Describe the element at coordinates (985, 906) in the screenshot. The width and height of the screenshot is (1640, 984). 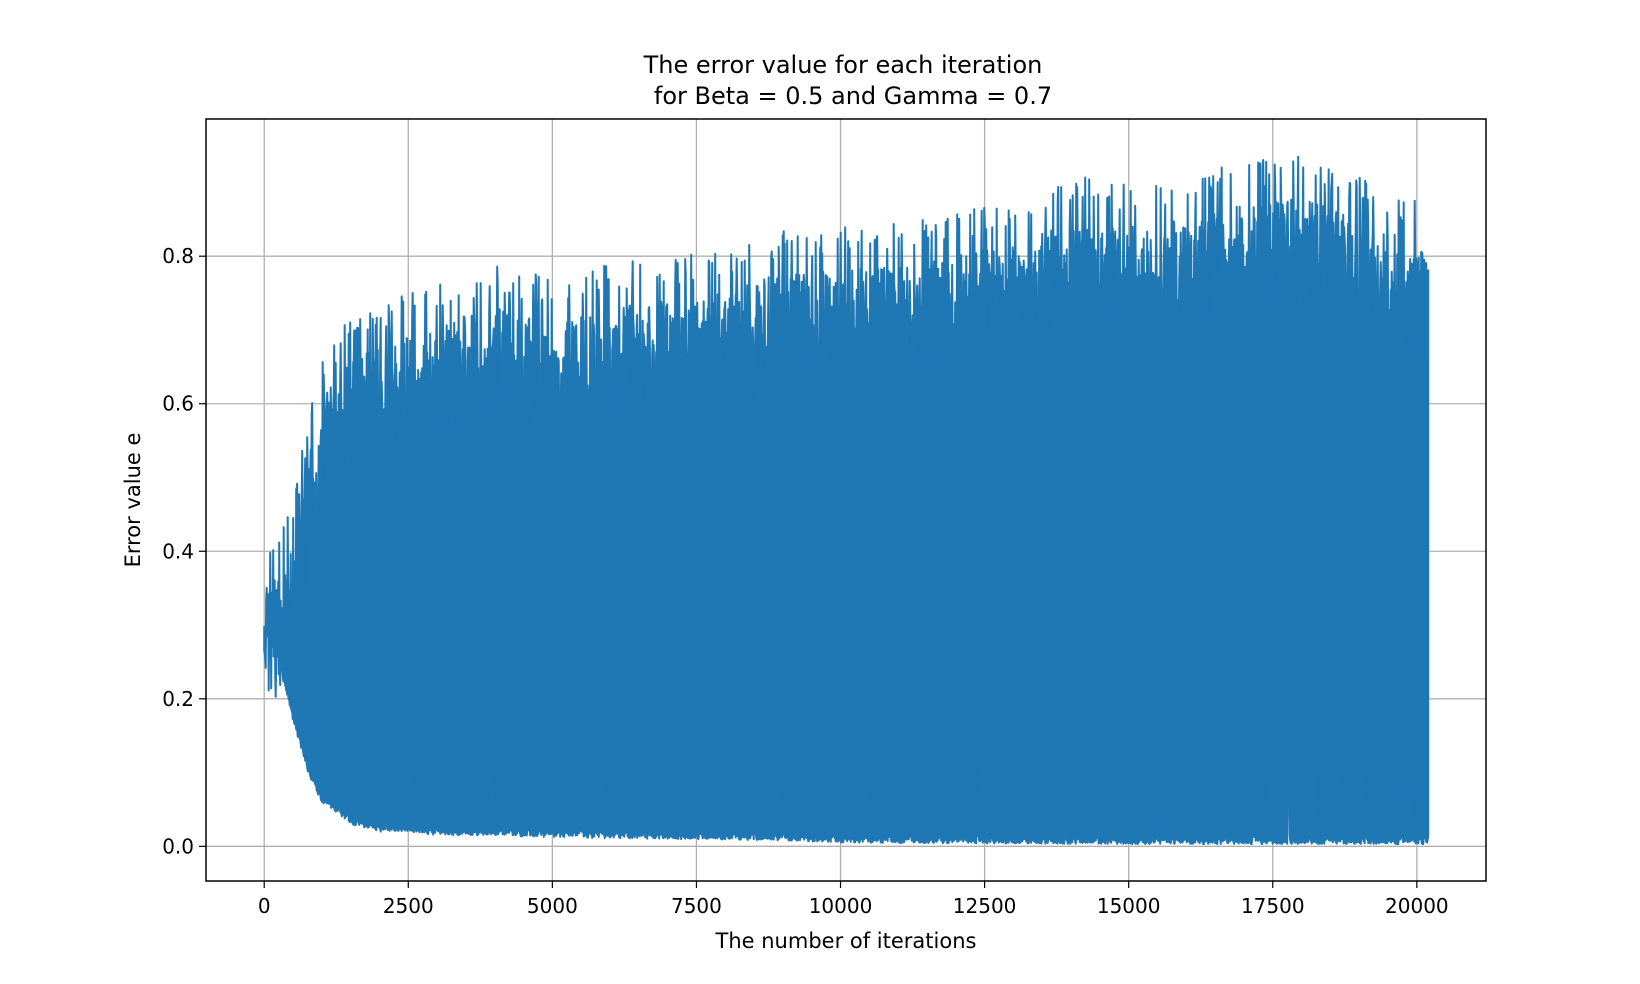
I see `x-tick-label: 12500` at that location.